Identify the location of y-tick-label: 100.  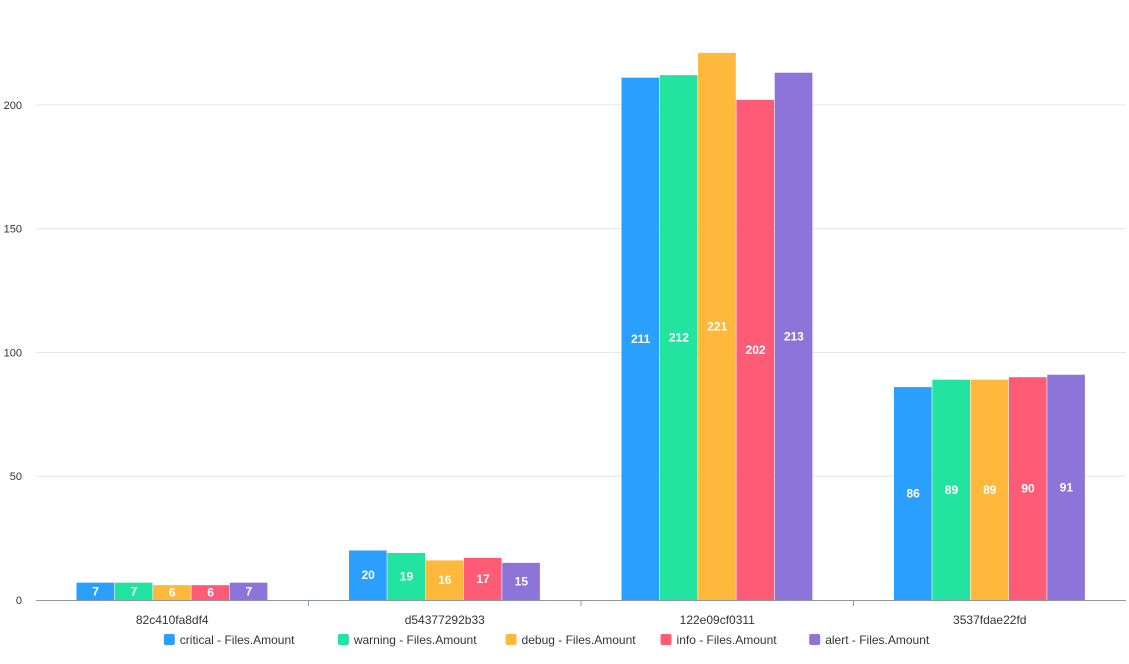
(13, 353).